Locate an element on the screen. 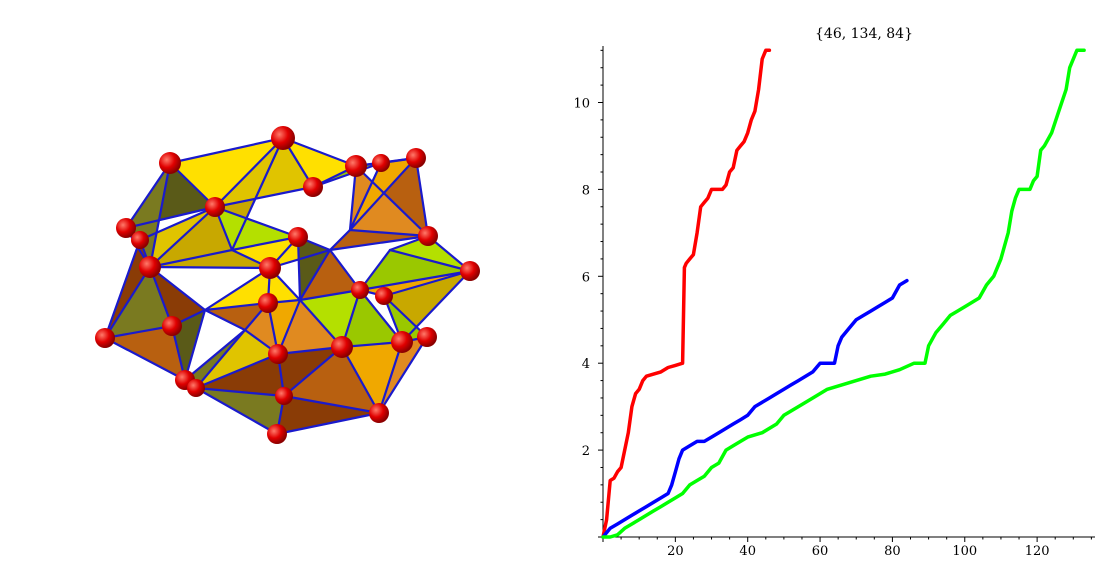 This screenshot has width=1111, height=581. y-tick-label: 4 is located at coordinates (586, 364).